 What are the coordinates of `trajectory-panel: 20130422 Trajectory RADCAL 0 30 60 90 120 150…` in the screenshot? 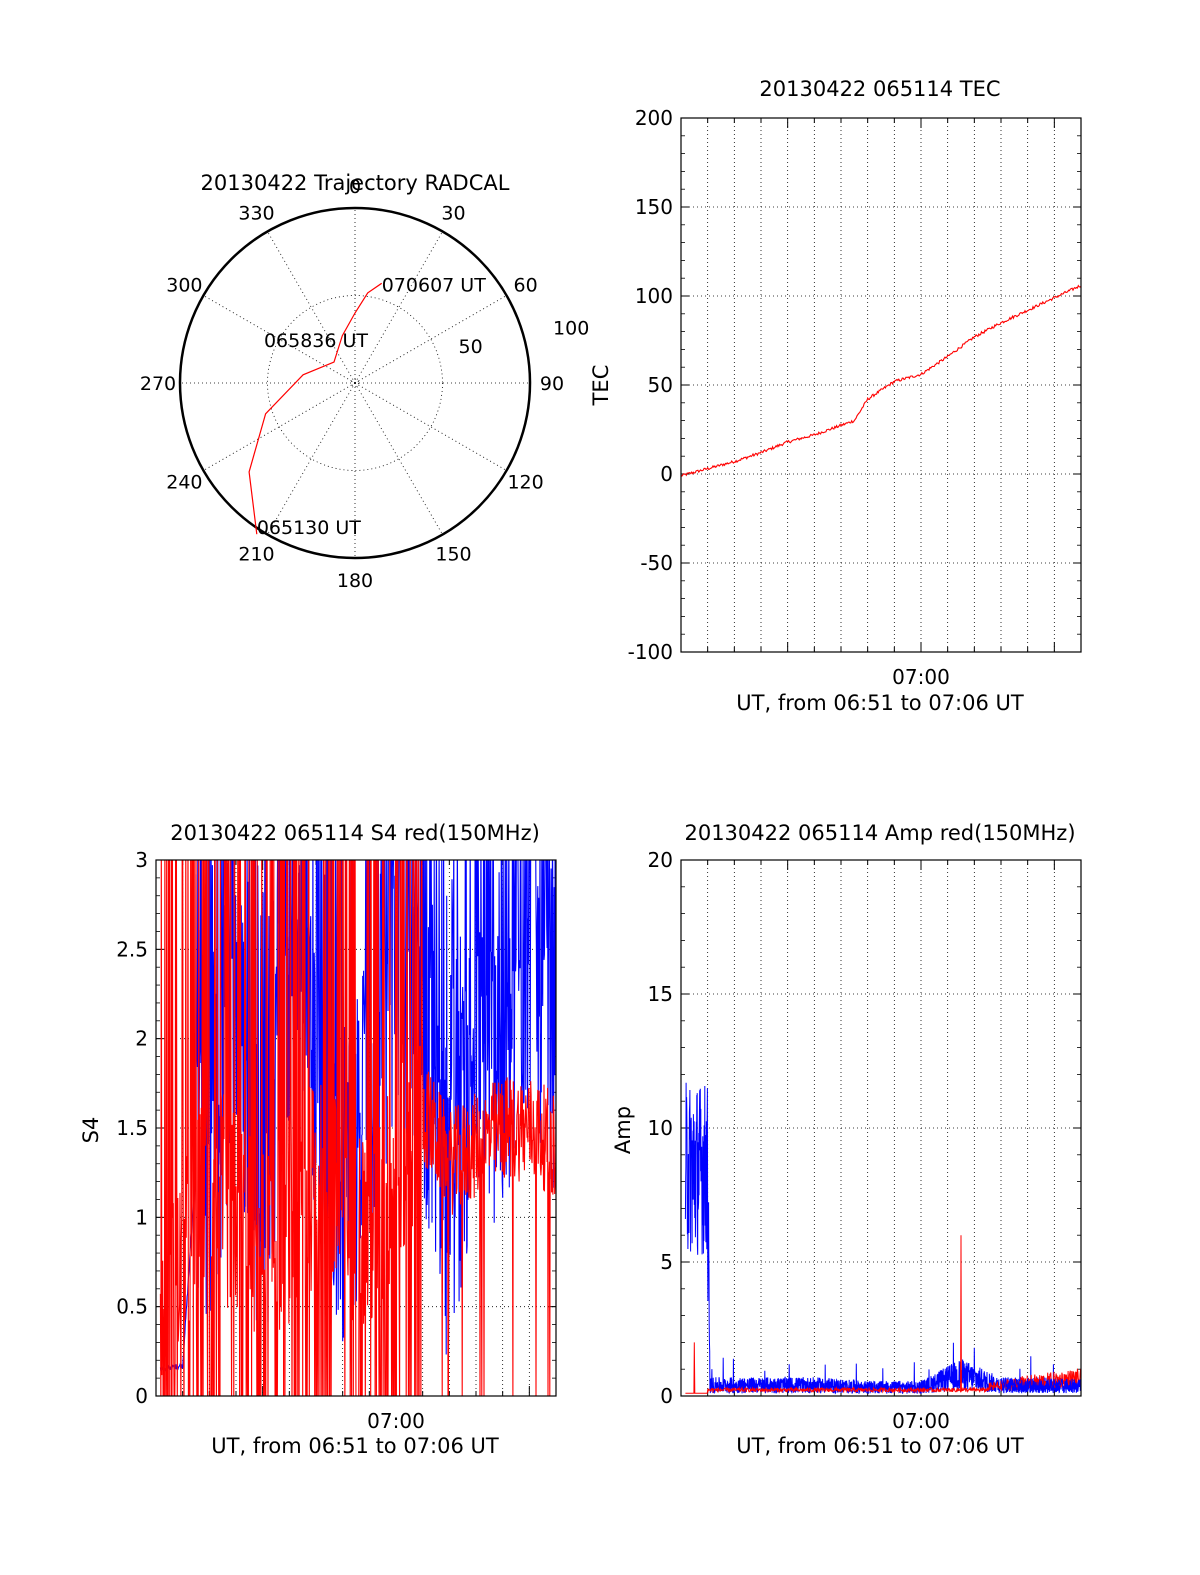 It's located at (364, 381).